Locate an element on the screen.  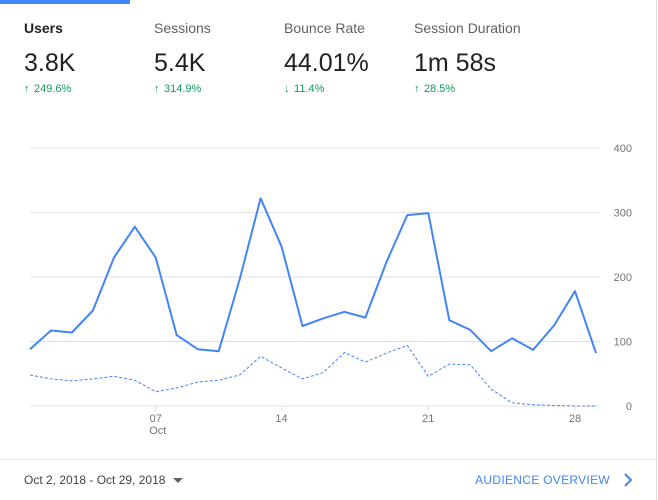
date-range-dropdown: Oct 2, 2018 - Oct 29, 2018 is located at coordinates (104, 480).